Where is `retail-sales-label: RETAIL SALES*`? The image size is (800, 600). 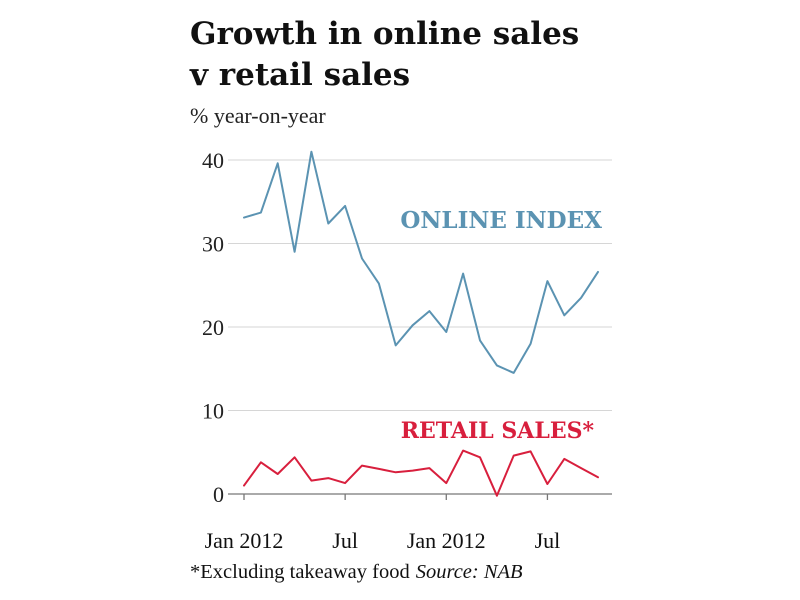 retail-sales-label: RETAIL SALES* is located at coordinates (498, 431).